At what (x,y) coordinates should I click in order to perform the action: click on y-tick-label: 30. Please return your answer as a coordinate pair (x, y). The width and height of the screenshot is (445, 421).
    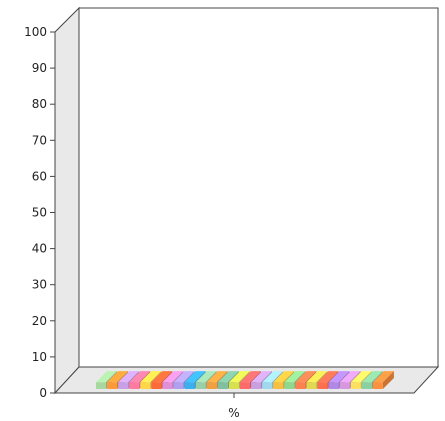
    Looking at the image, I should click on (39, 285).